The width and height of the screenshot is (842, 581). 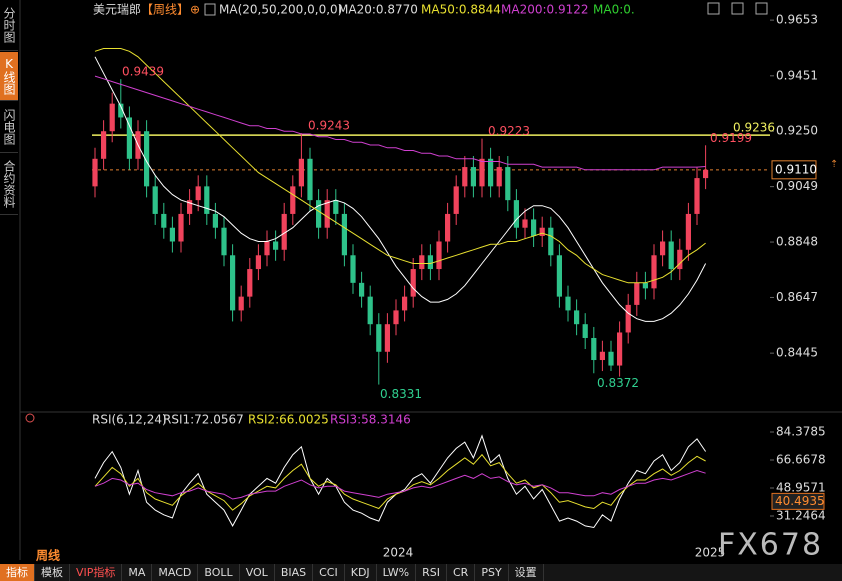 What do you see at coordinates (9, 25) in the screenshot?
I see `sidebar-tab: 分时图` at bounding box center [9, 25].